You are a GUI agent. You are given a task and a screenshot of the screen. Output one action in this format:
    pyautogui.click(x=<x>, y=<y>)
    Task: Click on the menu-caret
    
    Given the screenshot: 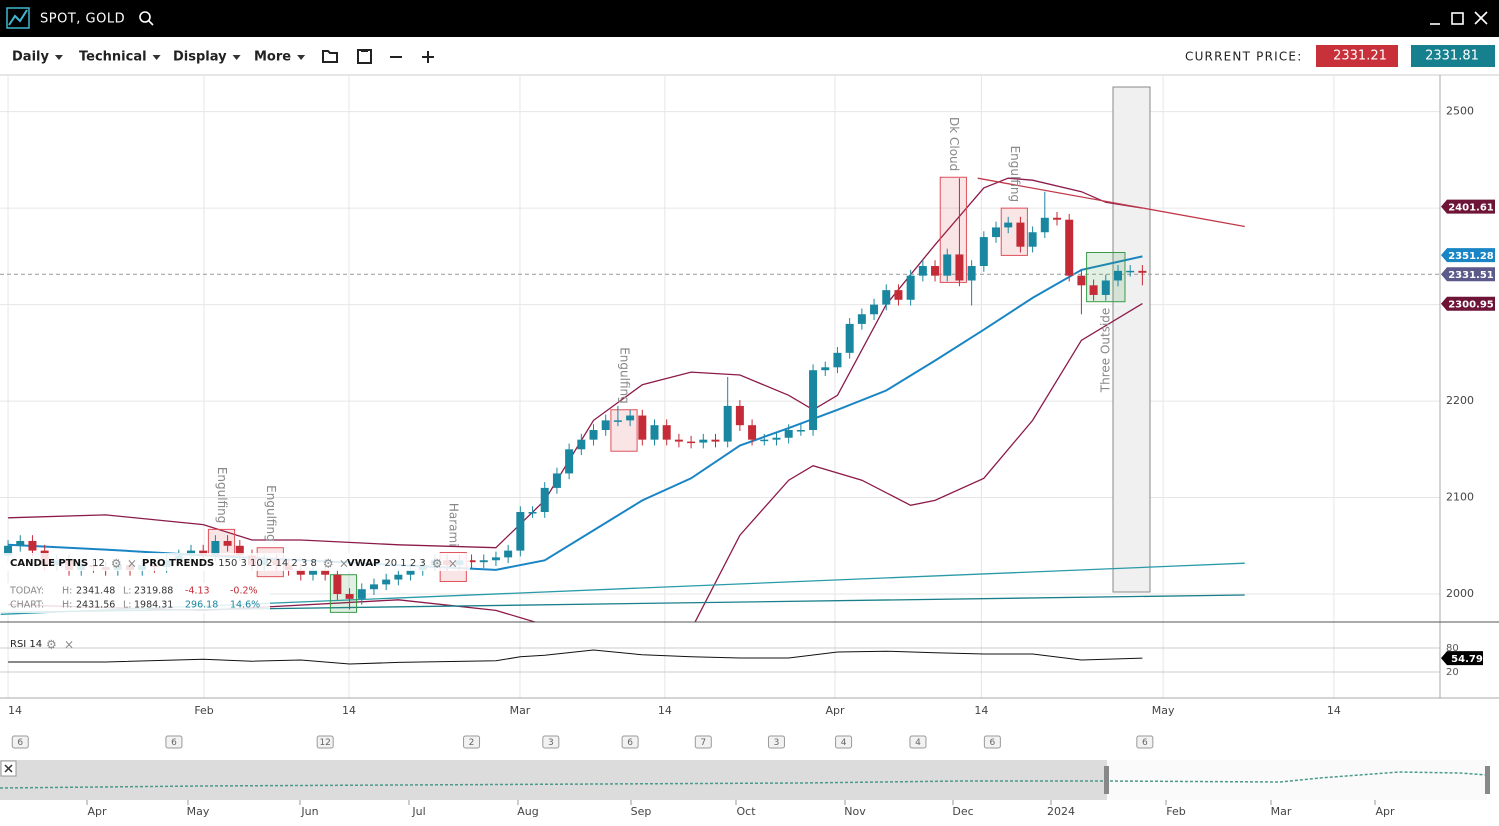 What is the action you would take?
    pyautogui.click(x=58, y=57)
    